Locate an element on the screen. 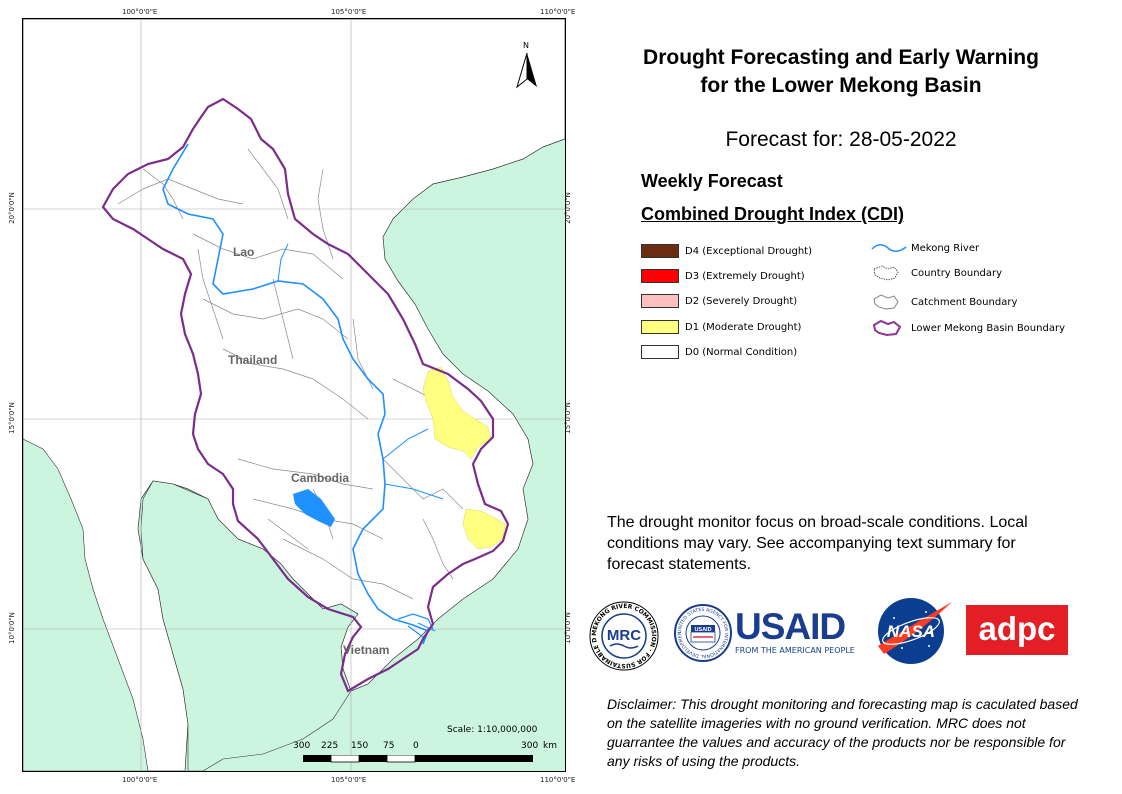 This screenshot has width=1122, height=794. legend-item-basin-boundary: Lower Mekong Basin Boundary is located at coordinates (967, 328).